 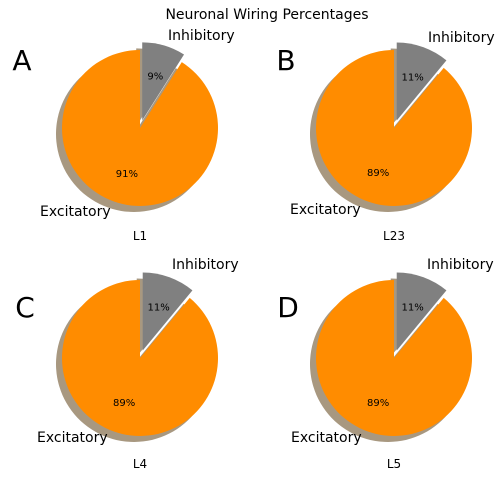 I want to click on inhibitory-pct-label: 9%, so click(x=155, y=76).